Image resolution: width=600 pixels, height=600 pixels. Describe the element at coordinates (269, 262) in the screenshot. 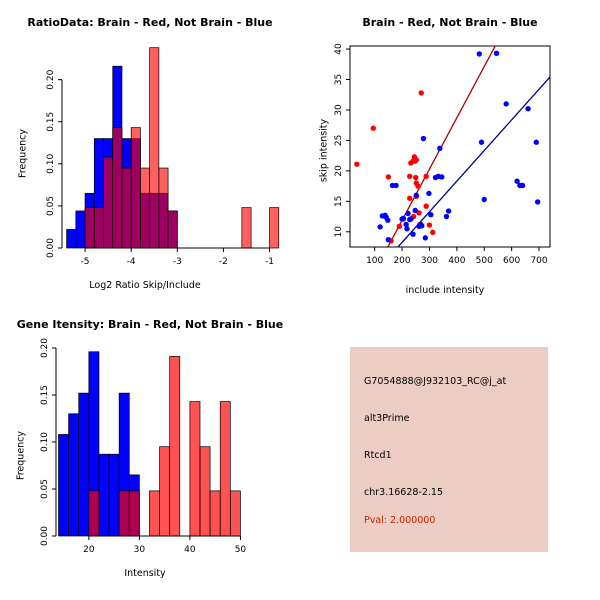

I see `ratio-x-tick-label: -1` at that location.